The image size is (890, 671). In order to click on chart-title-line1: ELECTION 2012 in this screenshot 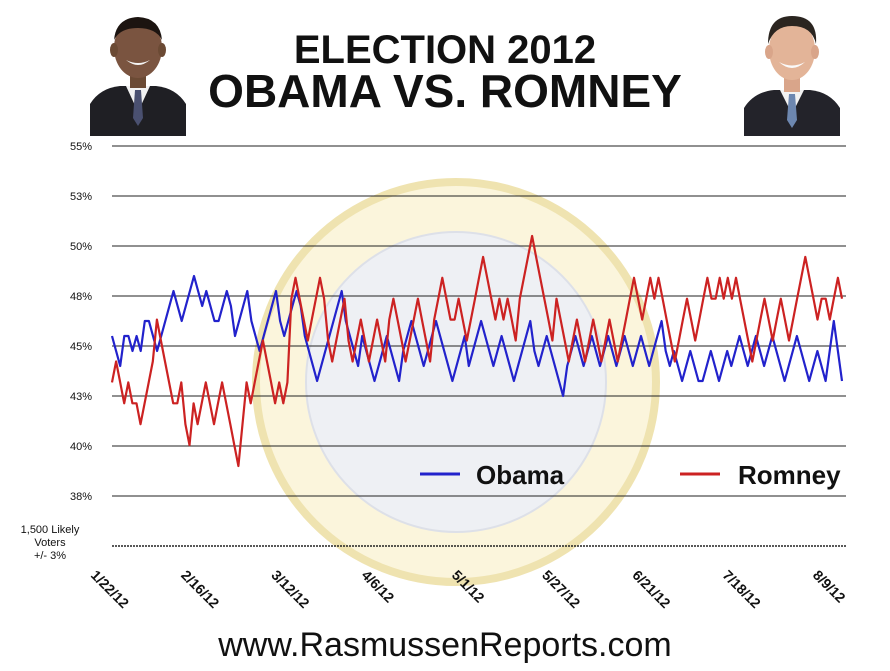, I will do `click(445, 50)`.